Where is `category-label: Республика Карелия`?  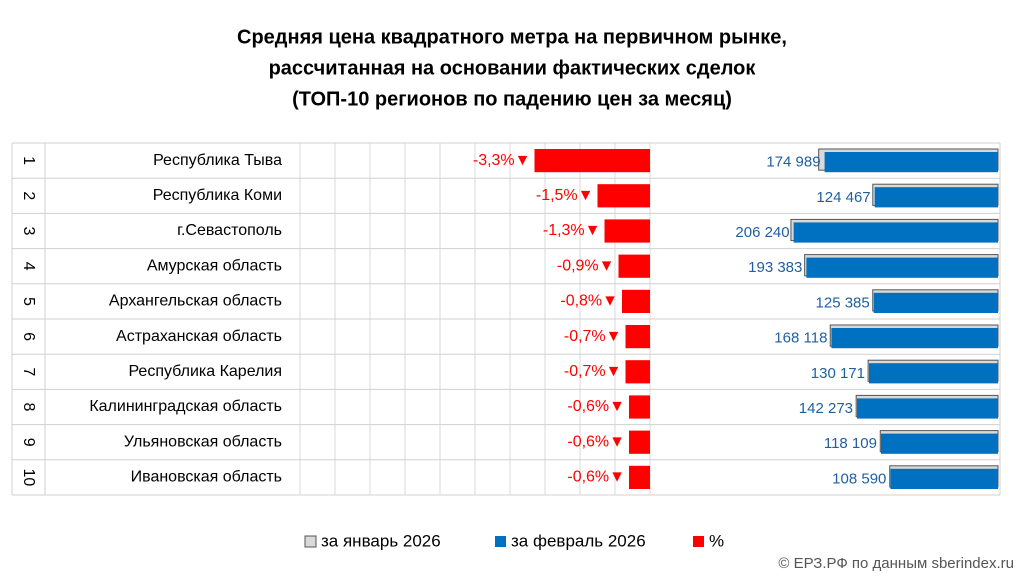 category-label: Республика Карелия is located at coordinates (205, 371).